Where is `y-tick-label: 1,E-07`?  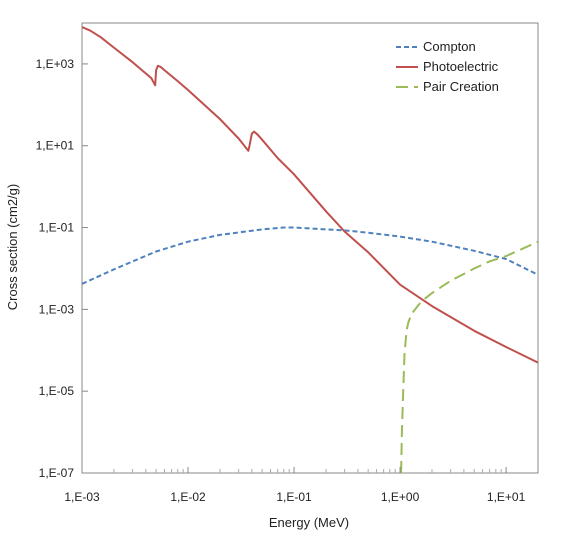
y-tick-label: 1,E-07 is located at coordinates (57, 473).